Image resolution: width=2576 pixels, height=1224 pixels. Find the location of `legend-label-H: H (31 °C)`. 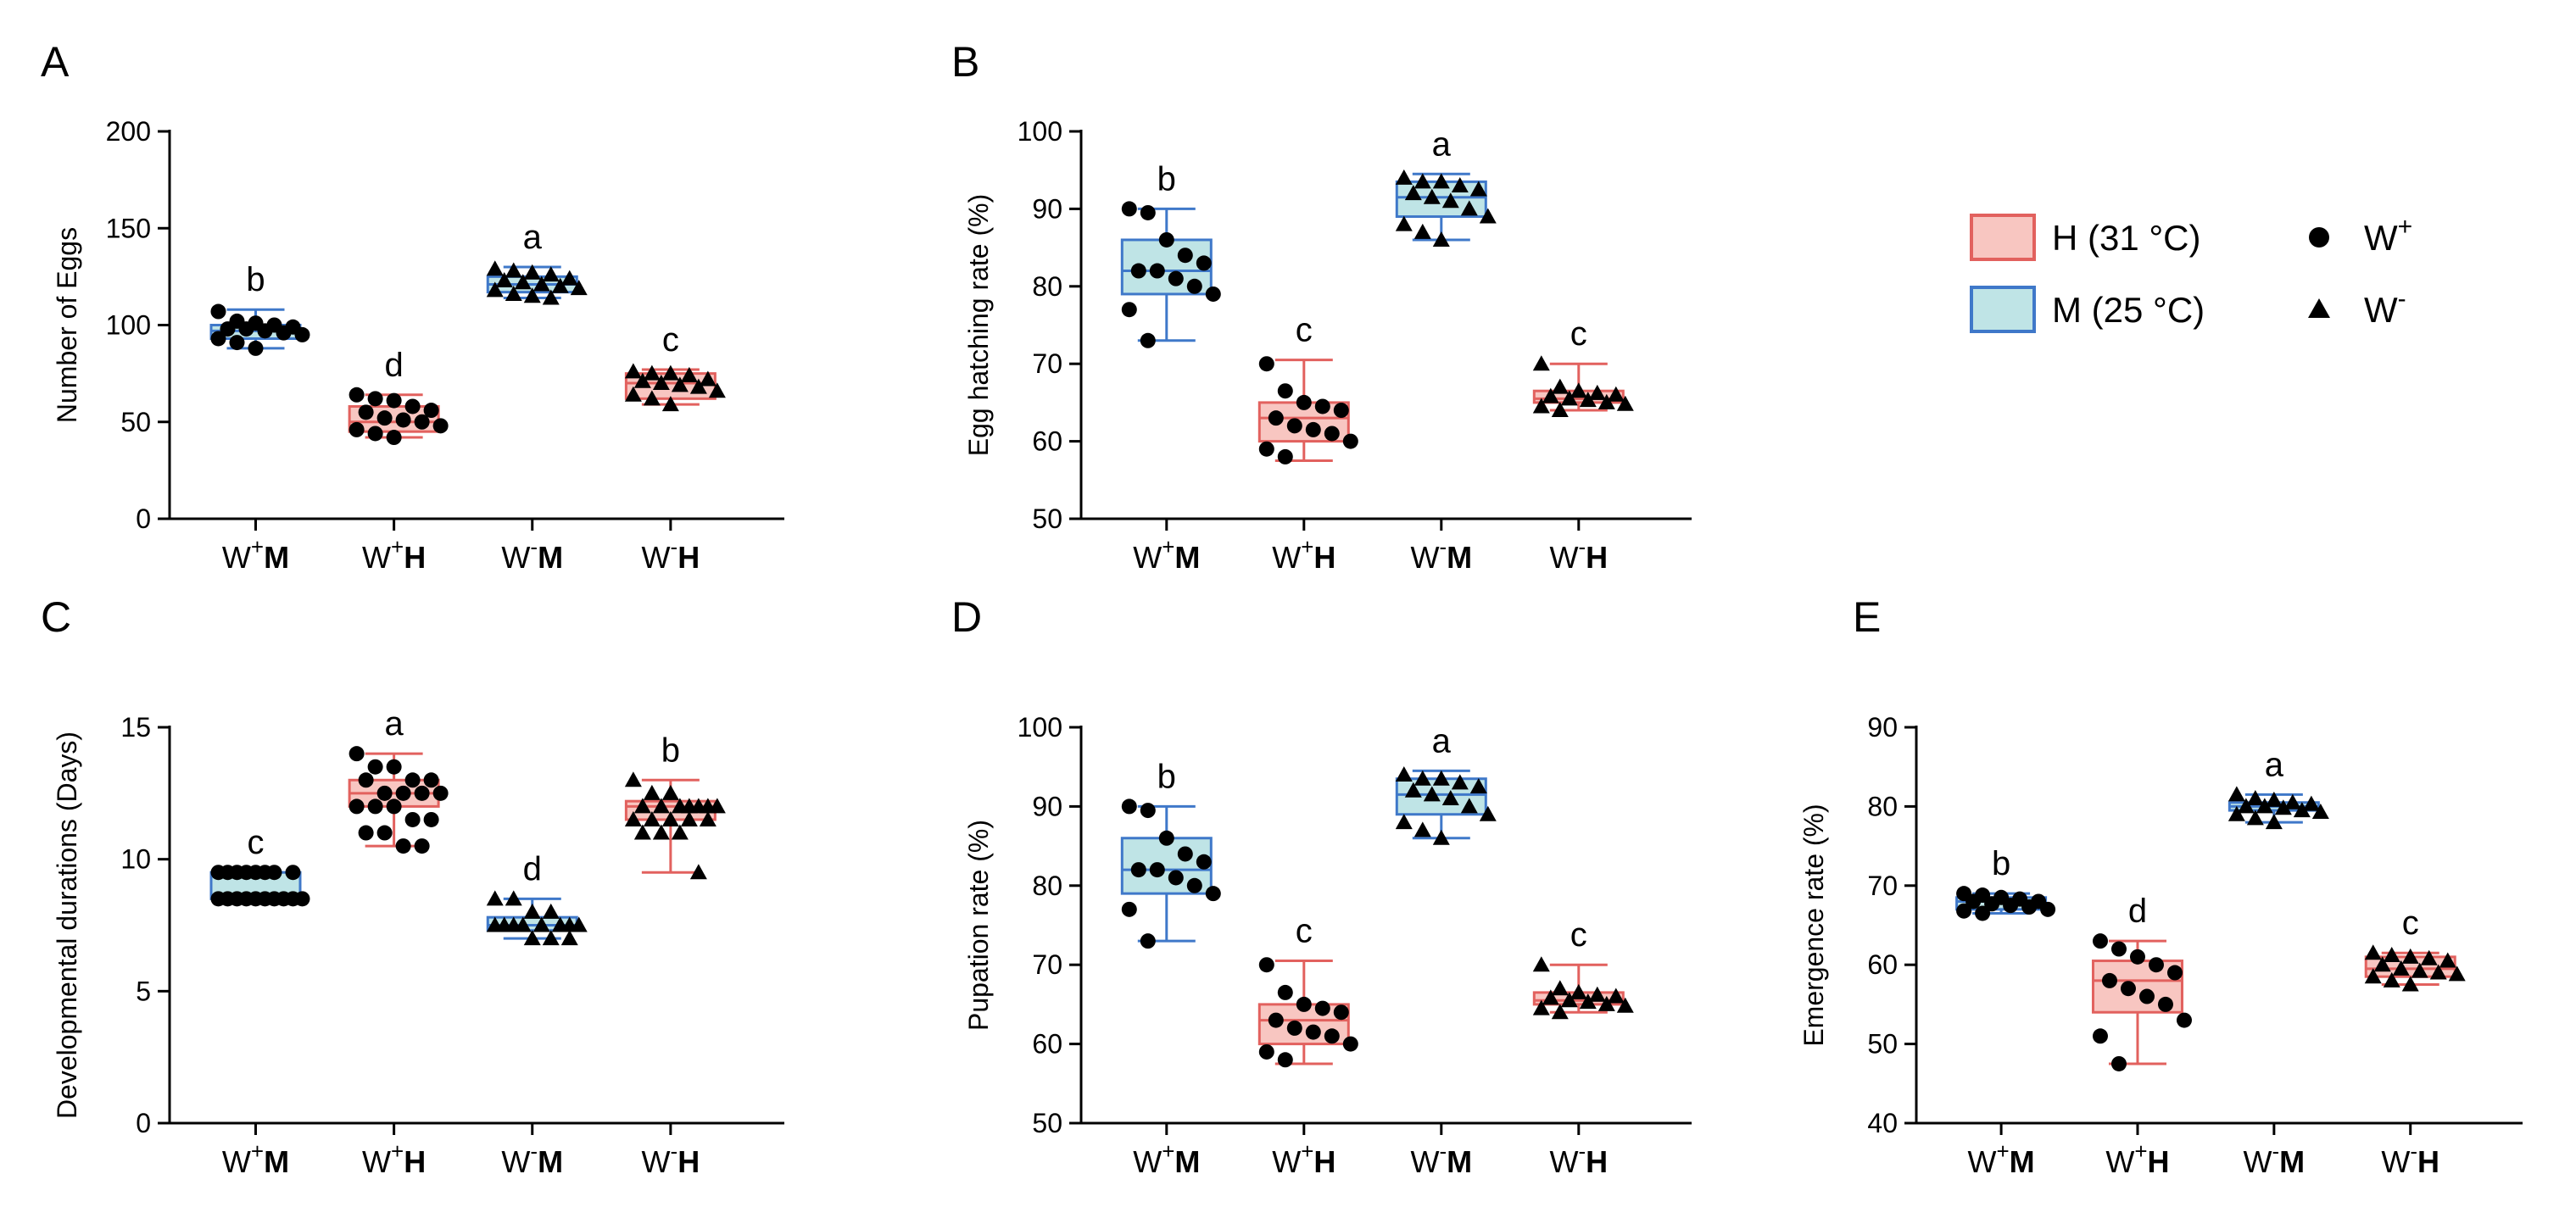

legend-label-H: H (31 °C) is located at coordinates (2126, 238).